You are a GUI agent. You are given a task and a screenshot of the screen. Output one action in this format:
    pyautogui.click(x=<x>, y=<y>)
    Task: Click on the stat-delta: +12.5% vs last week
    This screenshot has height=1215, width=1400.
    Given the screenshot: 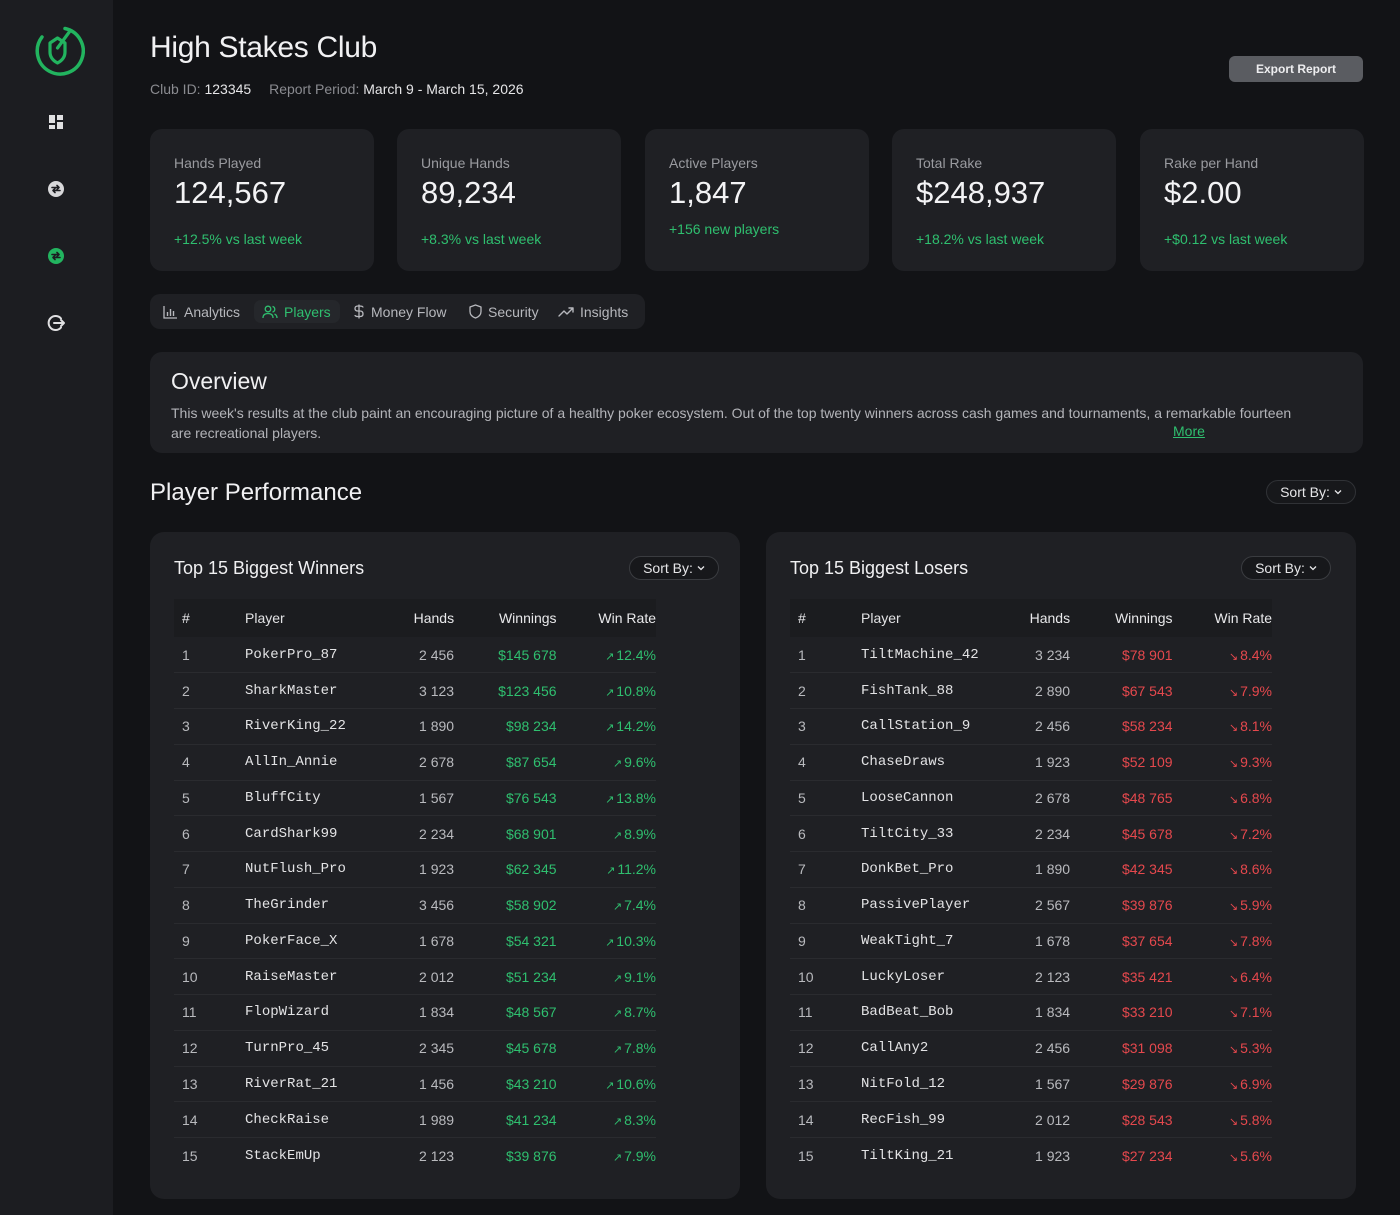 What is the action you would take?
    pyautogui.click(x=238, y=239)
    